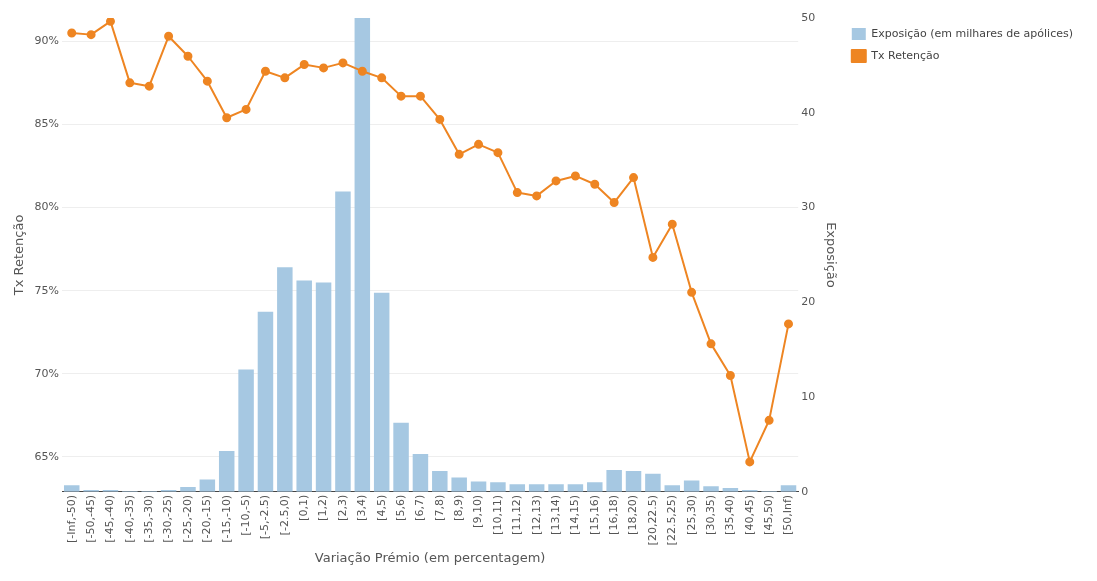 Image resolution: width=1097 pixels, height=581 pixels. I want to click on x-tick-label: [22.5,25), so click(672, 520).